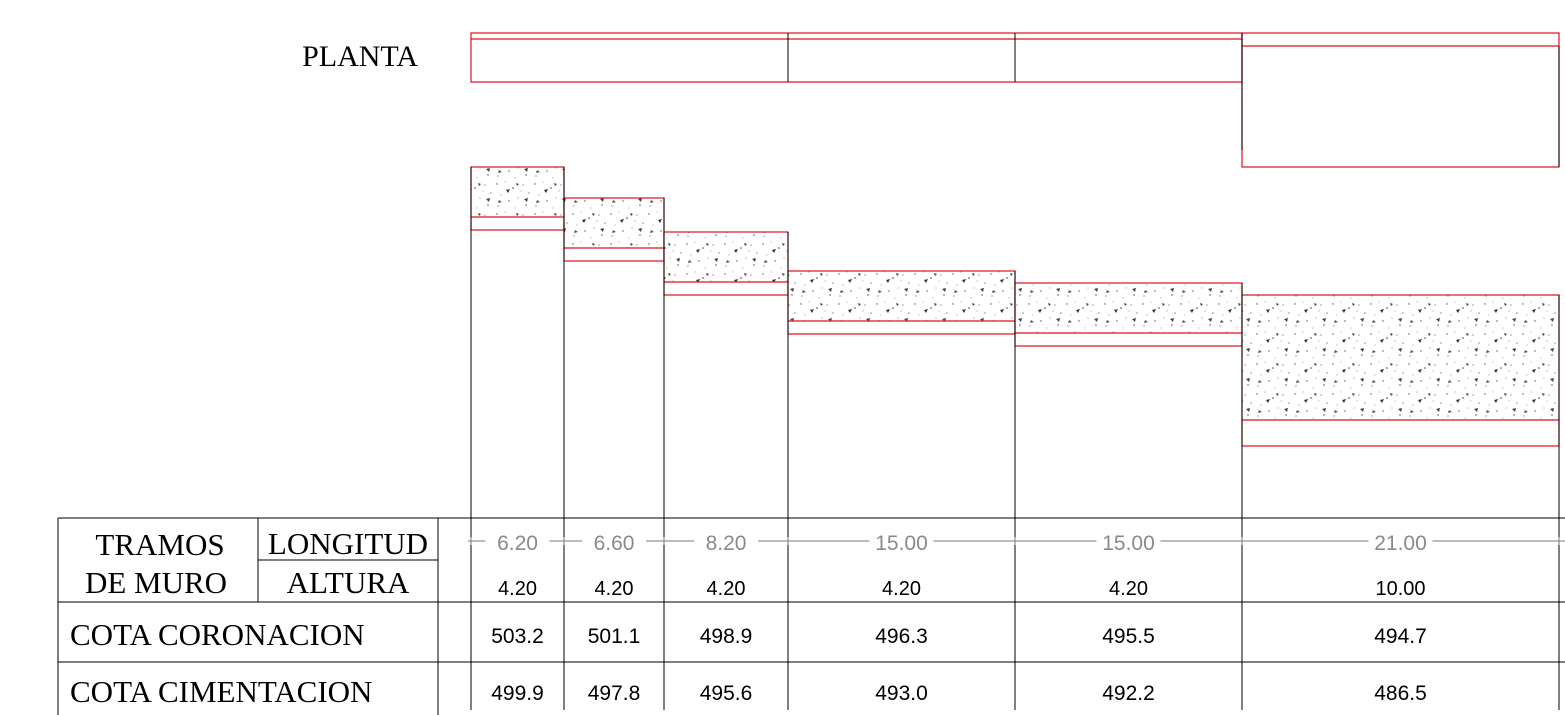 The width and height of the screenshot is (1565, 715). What do you see at coordinates (614, 589) in the screenshot?
I see `altura-value-tramo-2: 4.20` at bounding box center [614, 589].